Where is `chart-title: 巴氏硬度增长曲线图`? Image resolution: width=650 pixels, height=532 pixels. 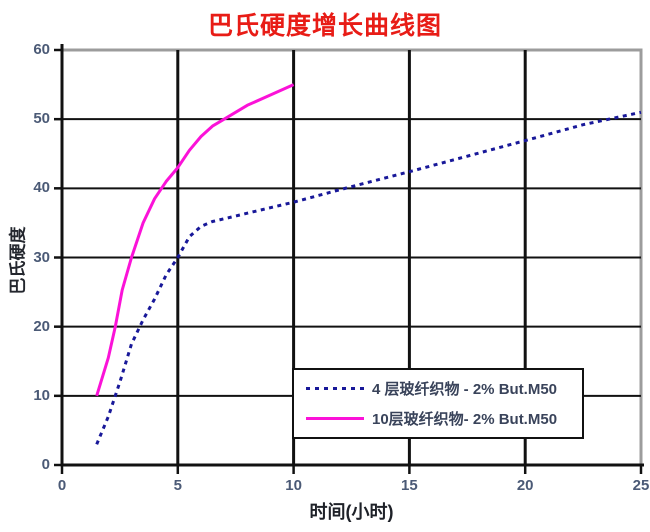 chart-title: 巴氏硬度增长曲线图 is located at coordinates (324, 26).